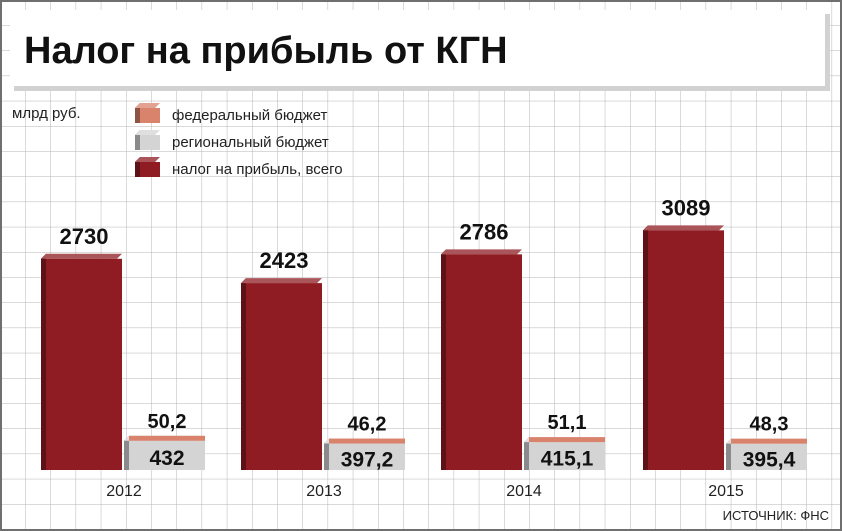 The width and height of the screenshot is (842, 531). I want to click on legend-swatch-2-front, so click(150, 169).